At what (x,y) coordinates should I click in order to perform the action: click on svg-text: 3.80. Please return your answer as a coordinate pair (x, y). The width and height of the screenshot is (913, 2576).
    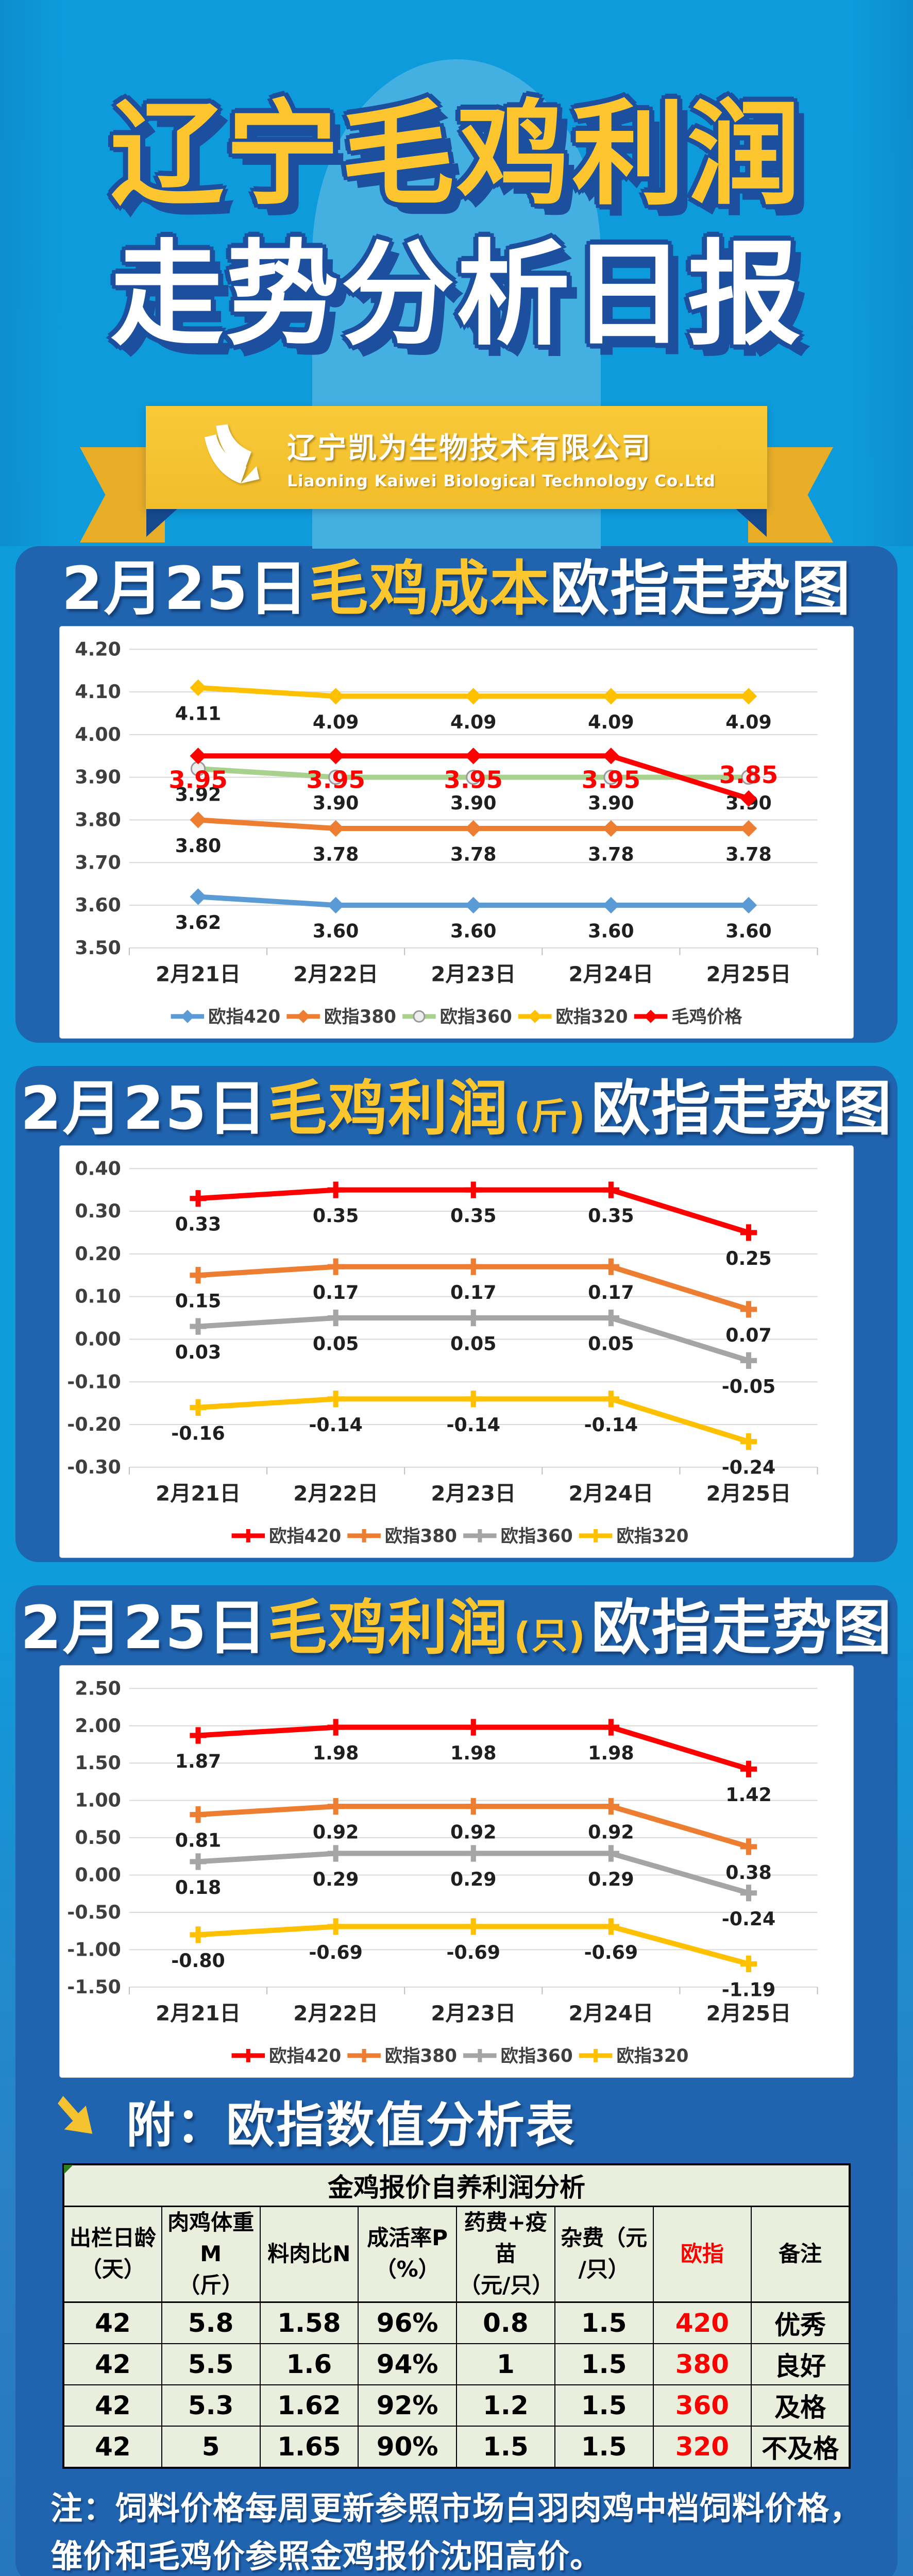
    Looking at the image, I should click on (198, 845).